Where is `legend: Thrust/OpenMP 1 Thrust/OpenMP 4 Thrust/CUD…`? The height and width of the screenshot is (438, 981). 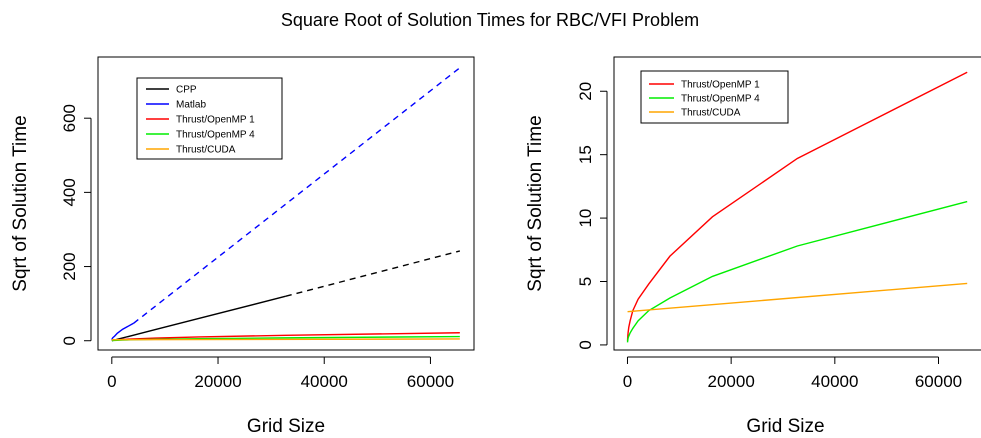
legend: Thrust/OpenMP 1 Thrust/OpenMP 4 Thrust/CUD… is located at coordinates (714, 97).